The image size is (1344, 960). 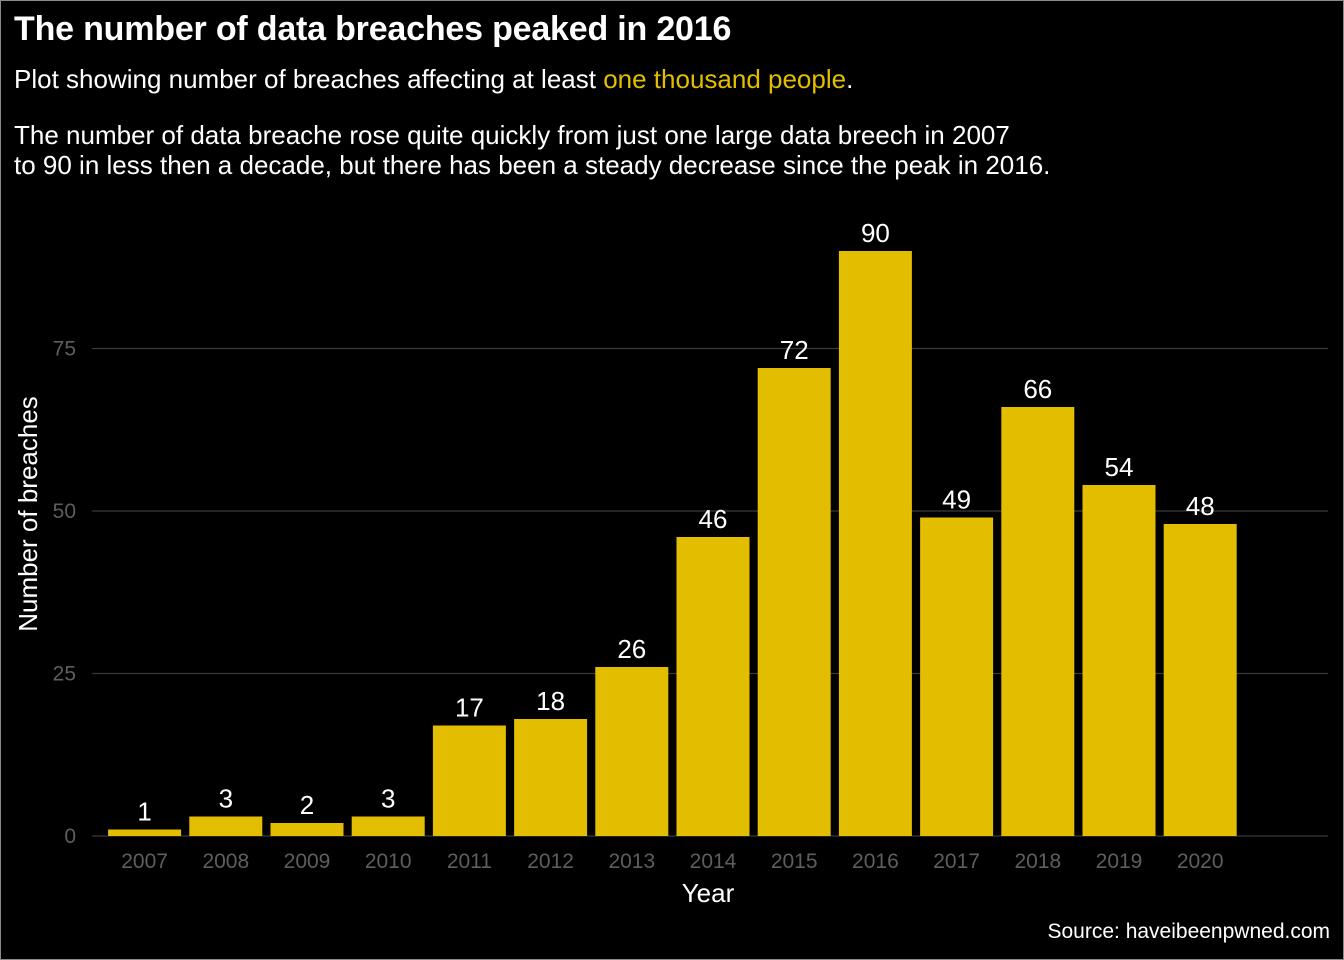 I want to click on y-tick-label: 25, so click(x=64, y=674).